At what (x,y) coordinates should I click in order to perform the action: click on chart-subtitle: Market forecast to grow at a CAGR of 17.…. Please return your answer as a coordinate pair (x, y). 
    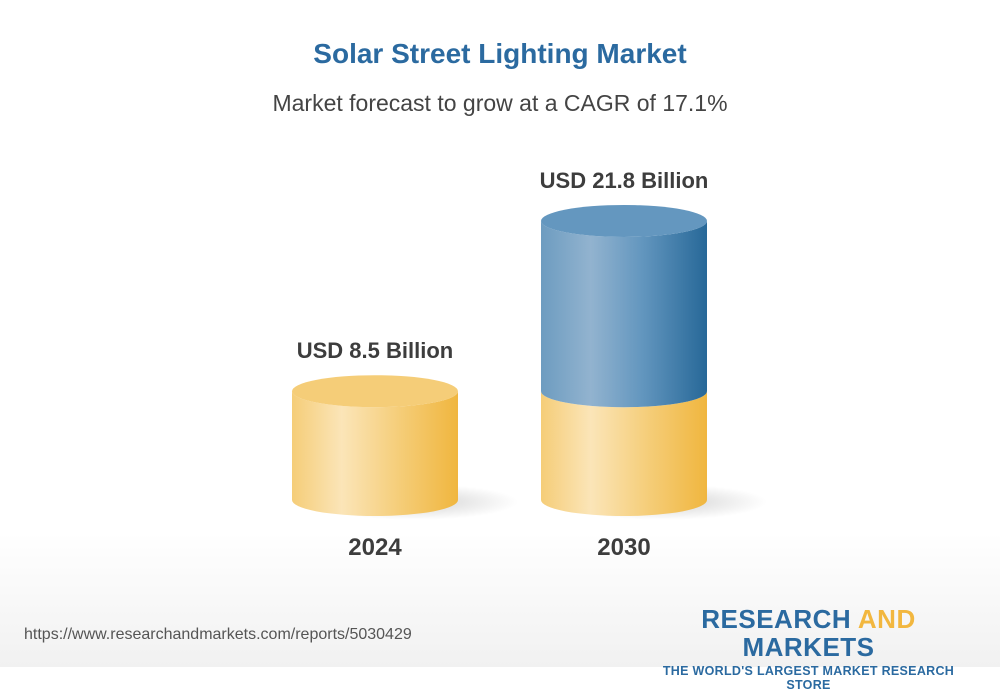
    Looking at the image, I should click on (500, 103).